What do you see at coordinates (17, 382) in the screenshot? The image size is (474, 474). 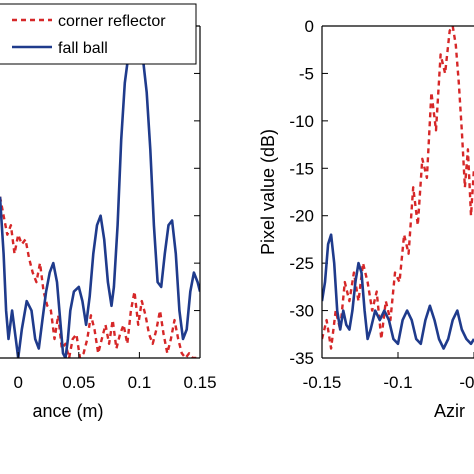 I see `left-x-tick-label: 0` at bounding box center [17, 382].